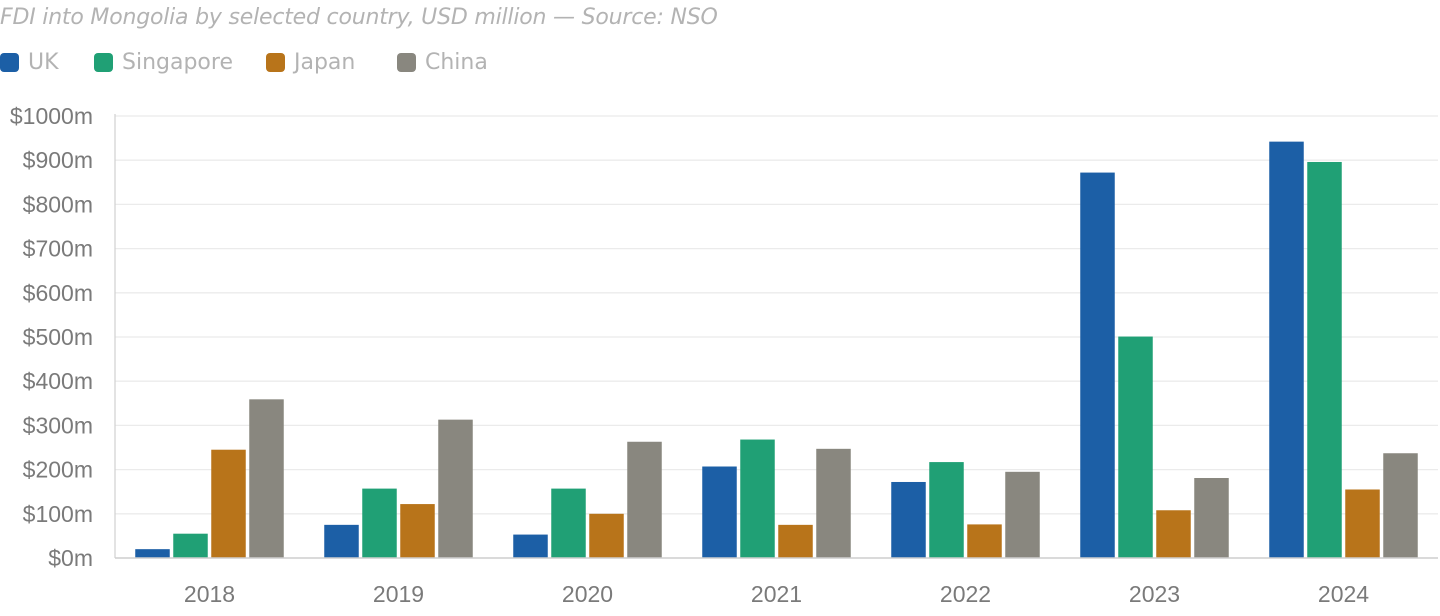  Describe the element at coordinates (776, 594) in the screenshot. I see `x-tick-label: 2021` at that location.